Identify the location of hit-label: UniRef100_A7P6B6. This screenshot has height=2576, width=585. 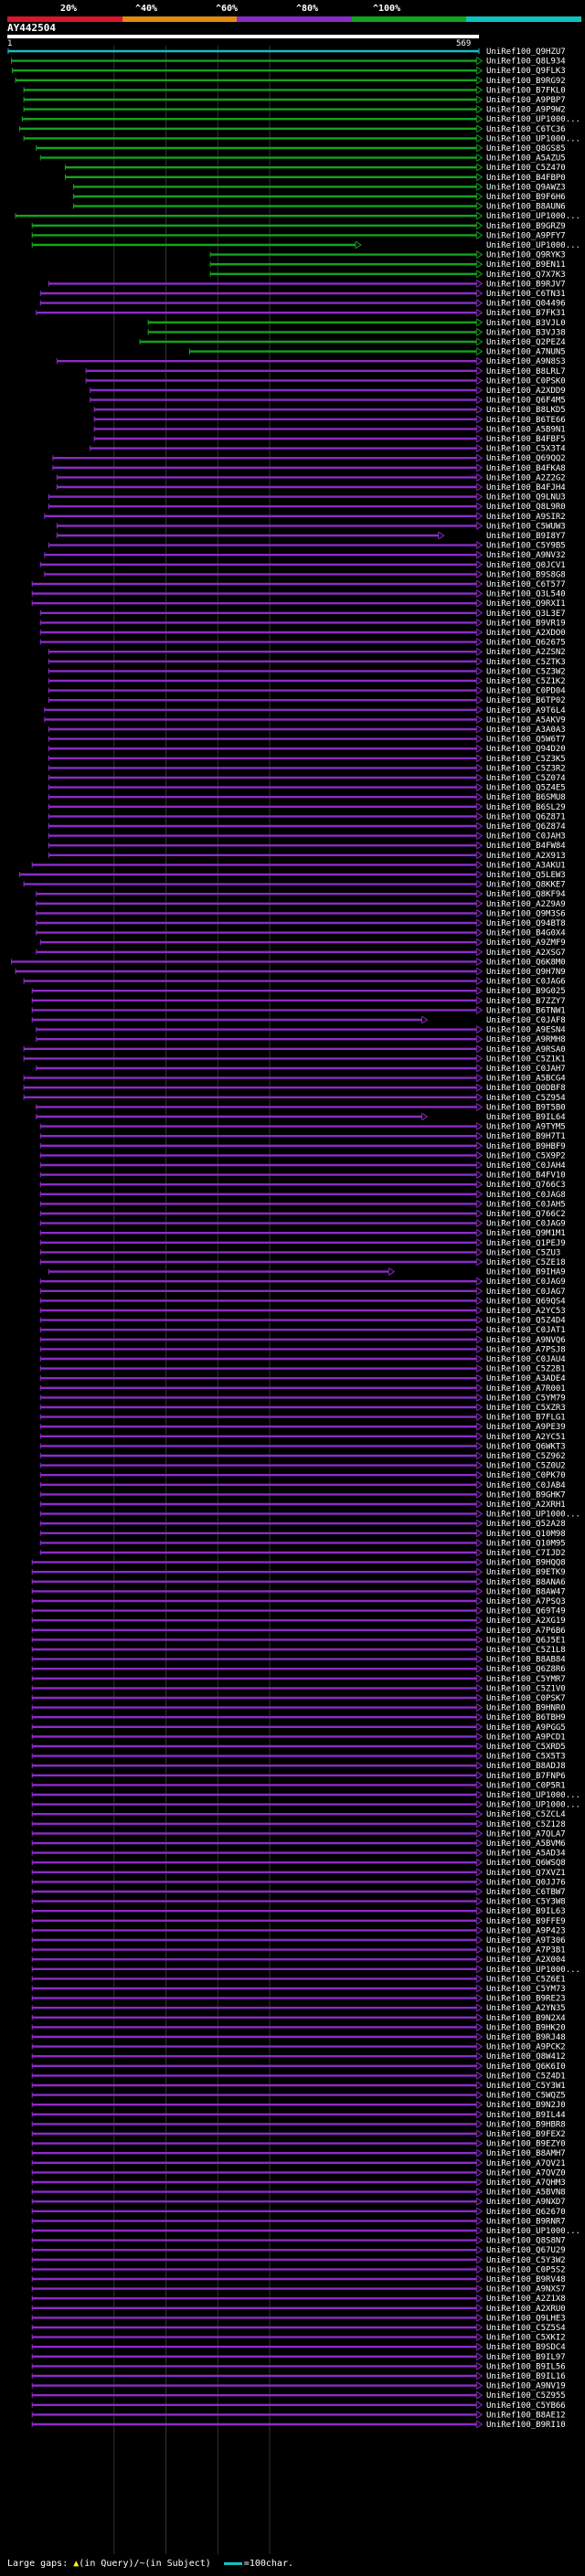
(526, 1631).